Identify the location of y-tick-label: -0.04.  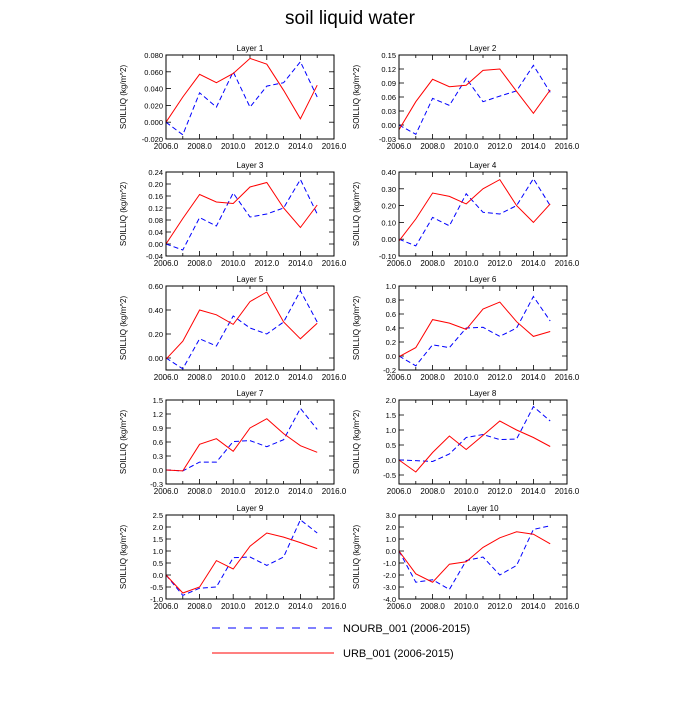
(154, 256).